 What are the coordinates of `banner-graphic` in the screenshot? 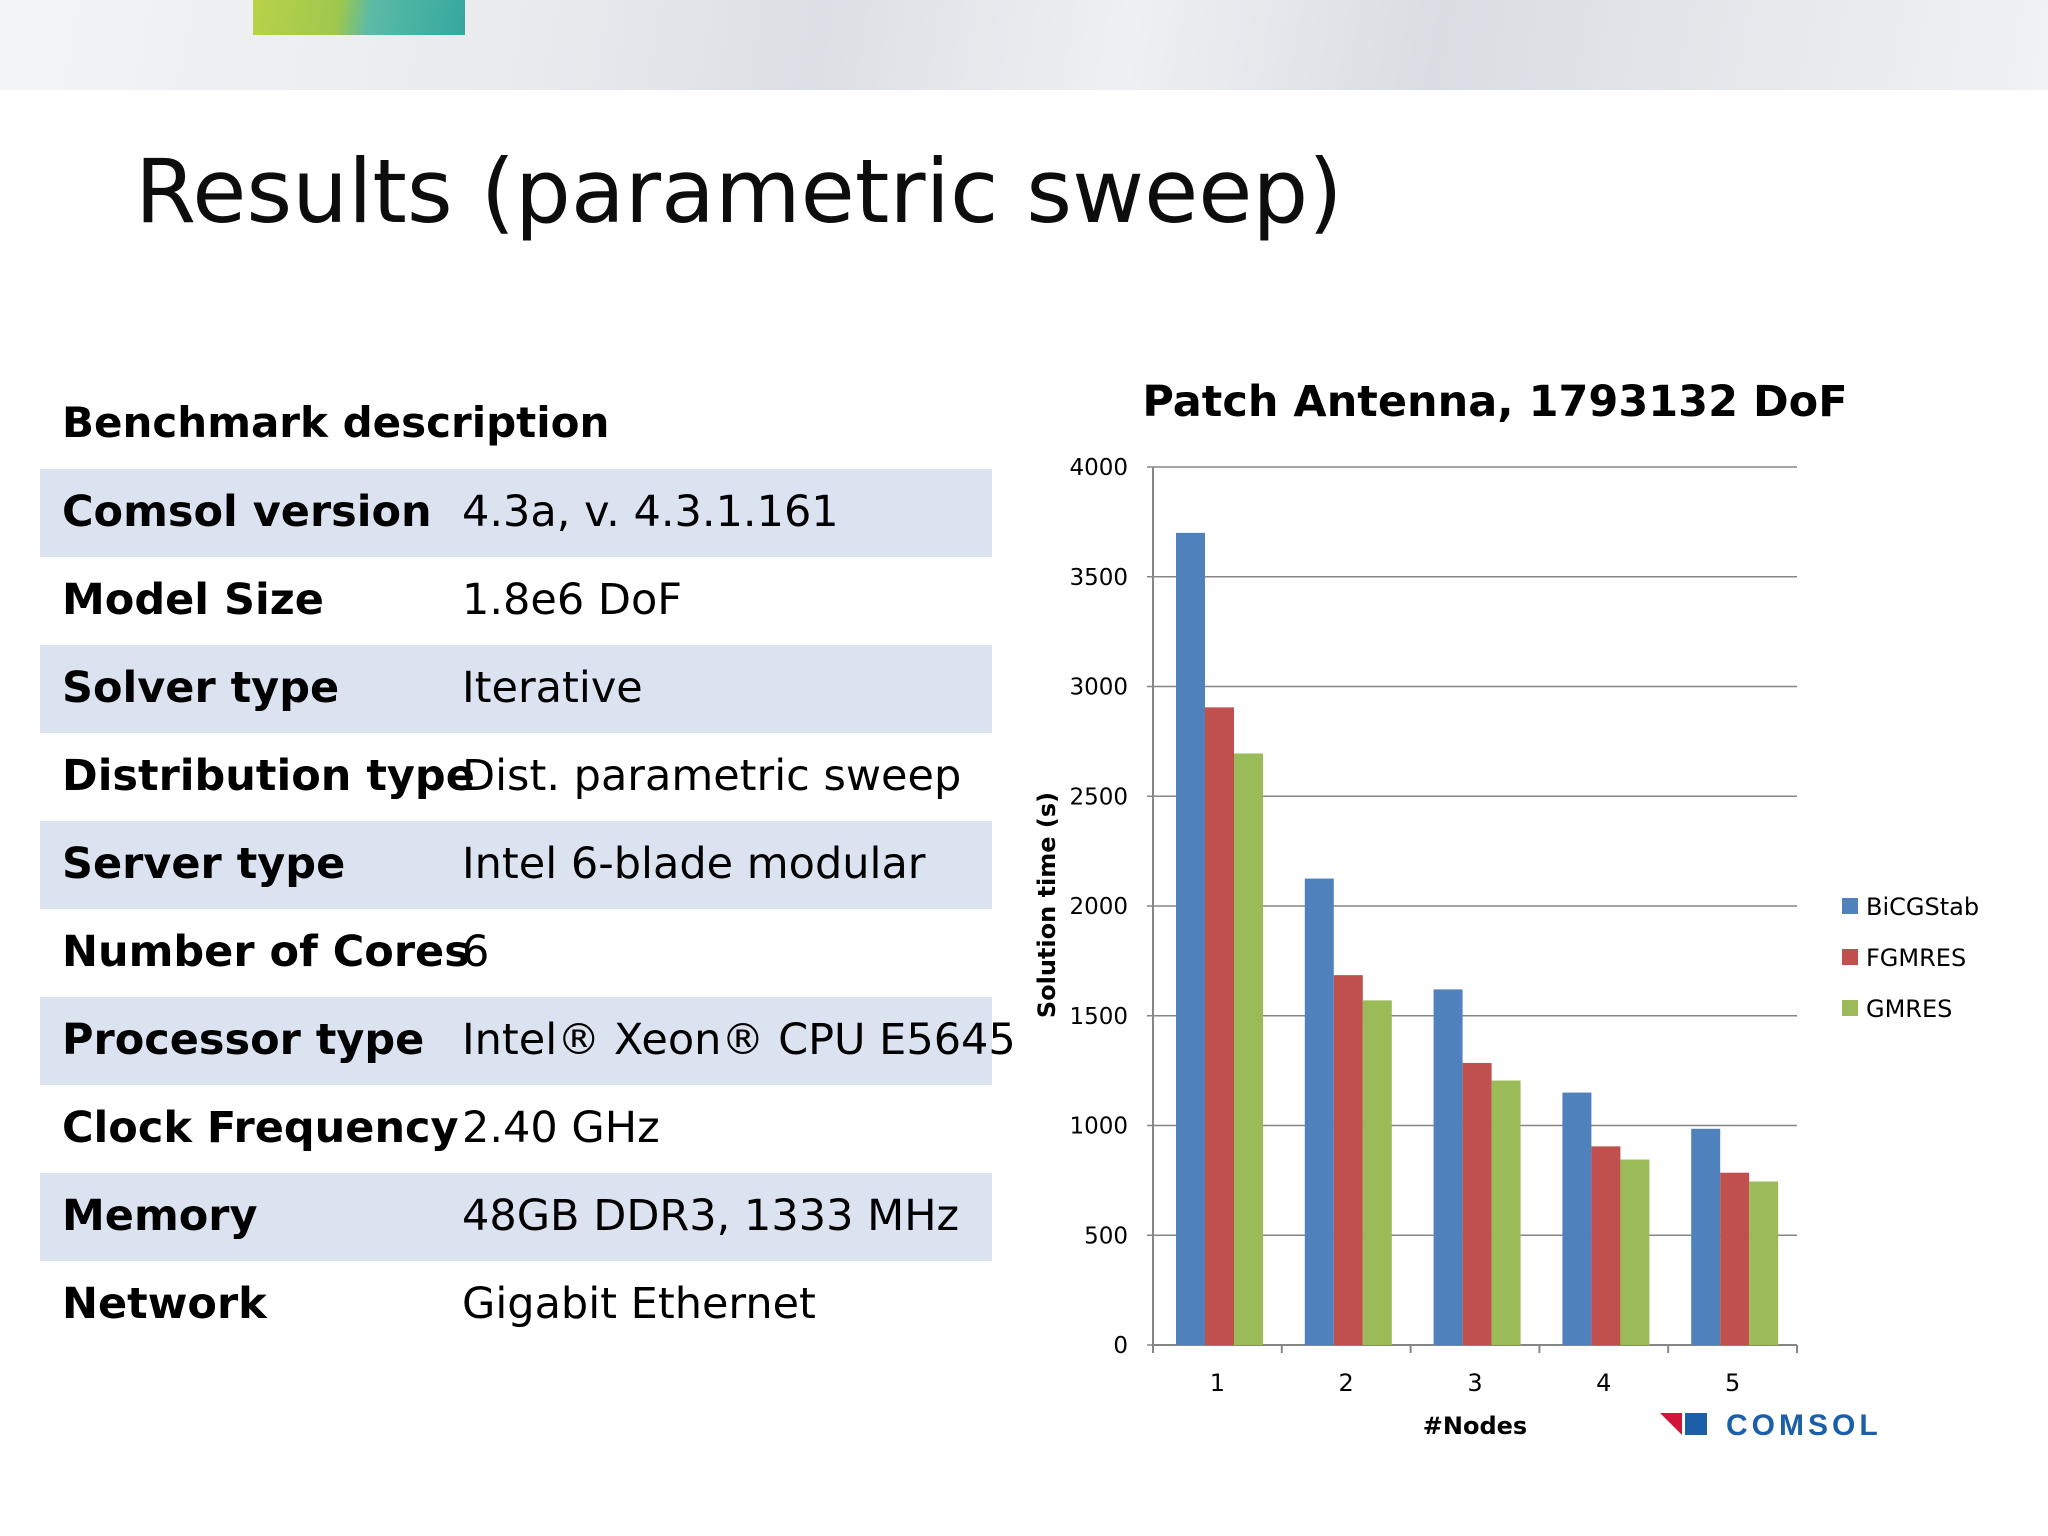 It's located at (359, 17).